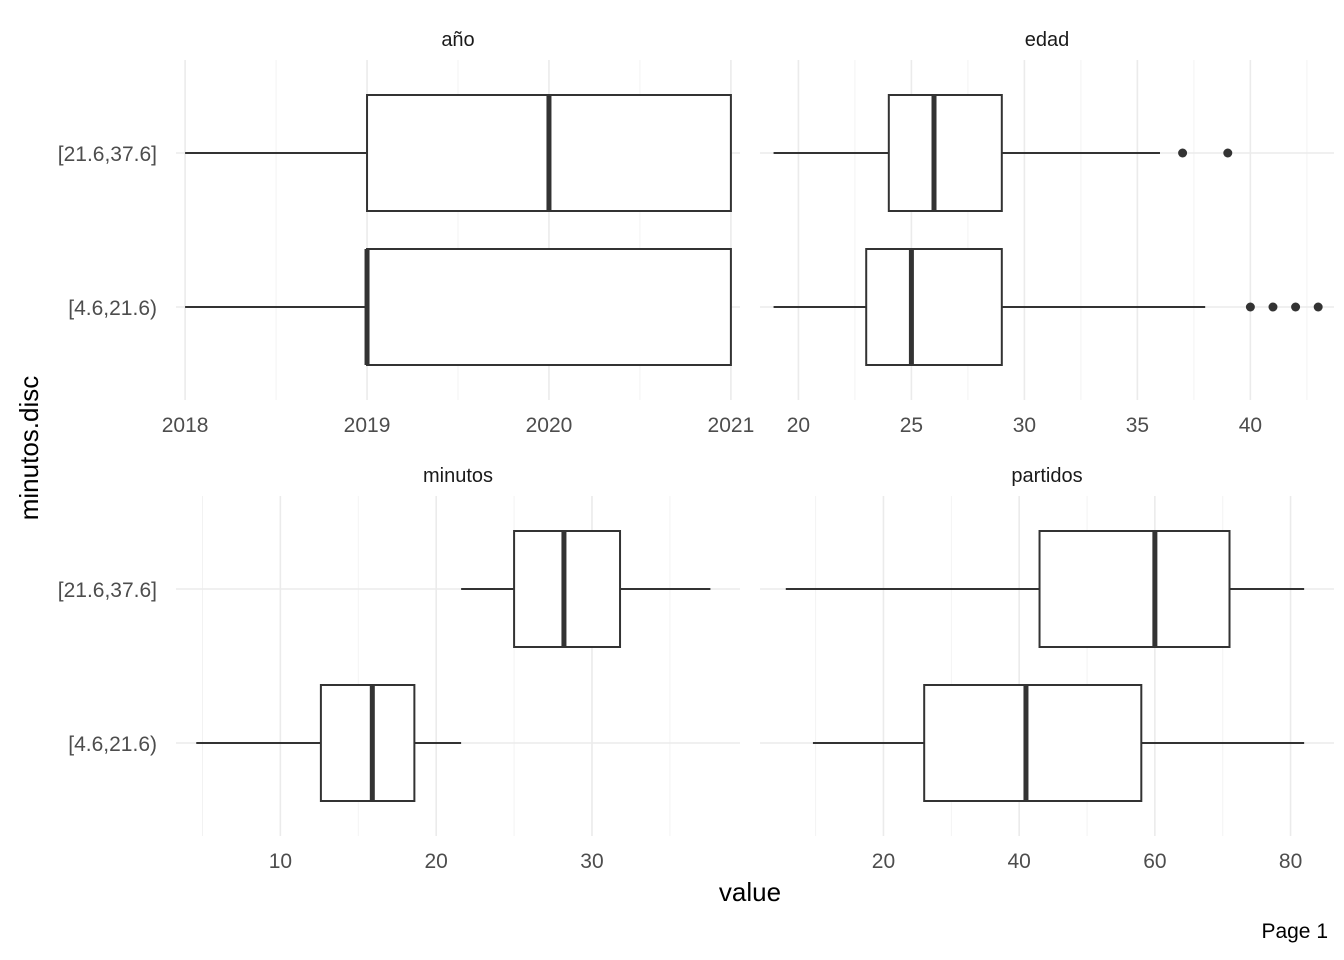 Image resolution: width=1344 pixels, height=960 pixels. I want to click on boxplot-edad-lower, so click(1048, 307).